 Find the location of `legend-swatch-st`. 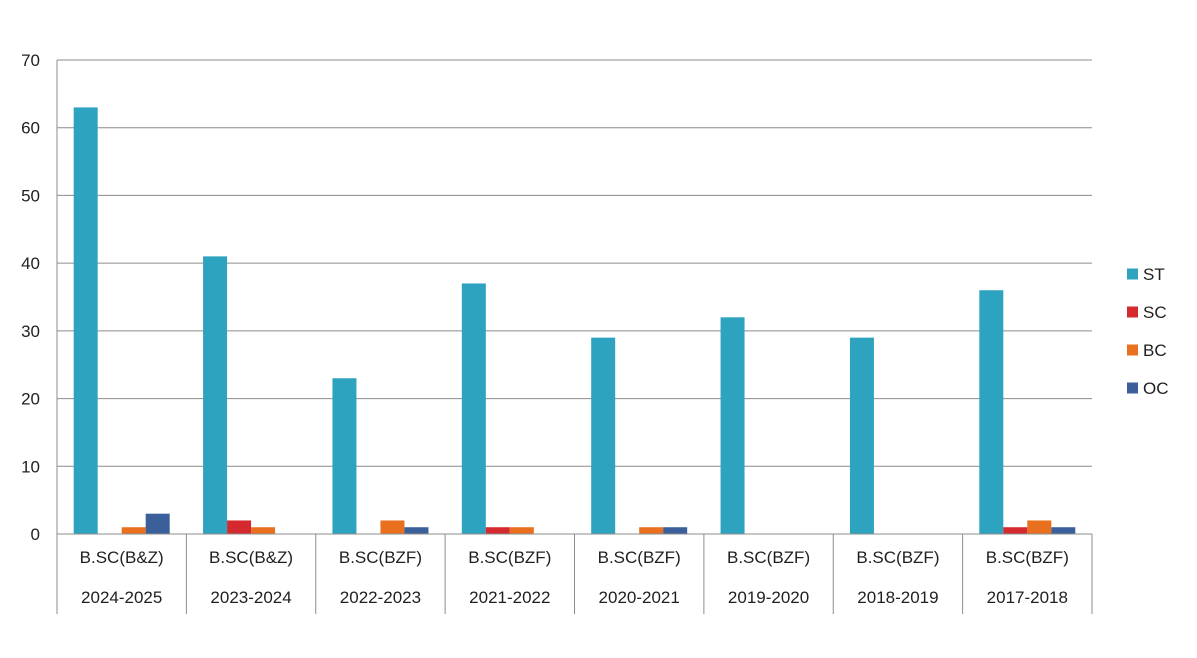

legend-swatch-st is located at coordinates (1132, 274).